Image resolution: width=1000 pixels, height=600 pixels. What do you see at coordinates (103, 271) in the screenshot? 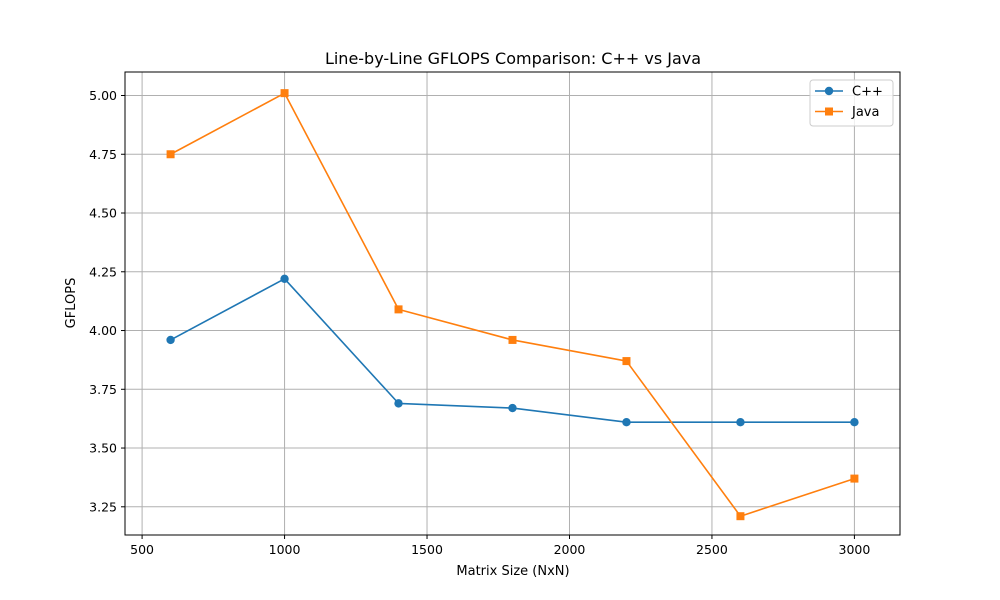
I see `y-tick-label: 4.25` at bounding box center [103, 271].